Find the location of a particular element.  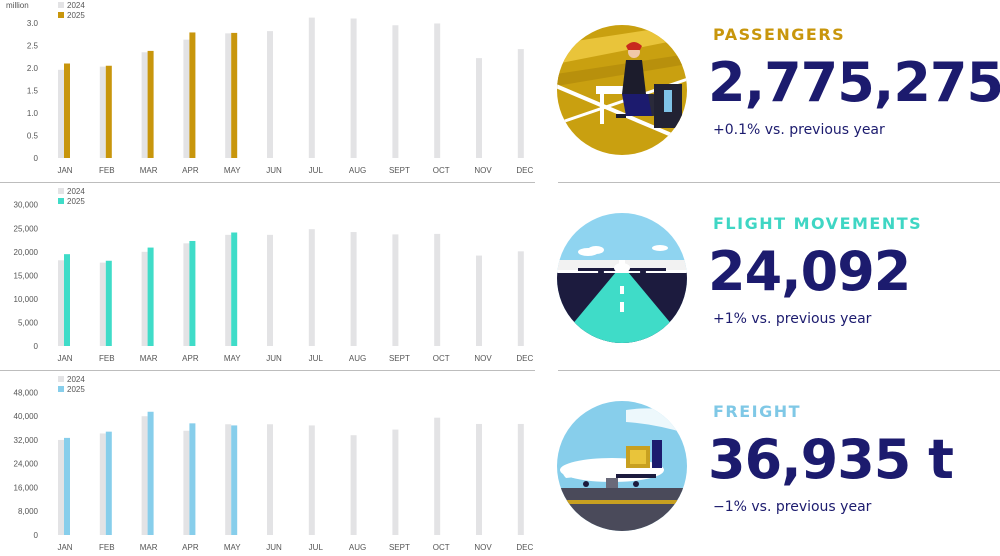

y-tick-label: 8,000 is located at coordinates (28, 511).